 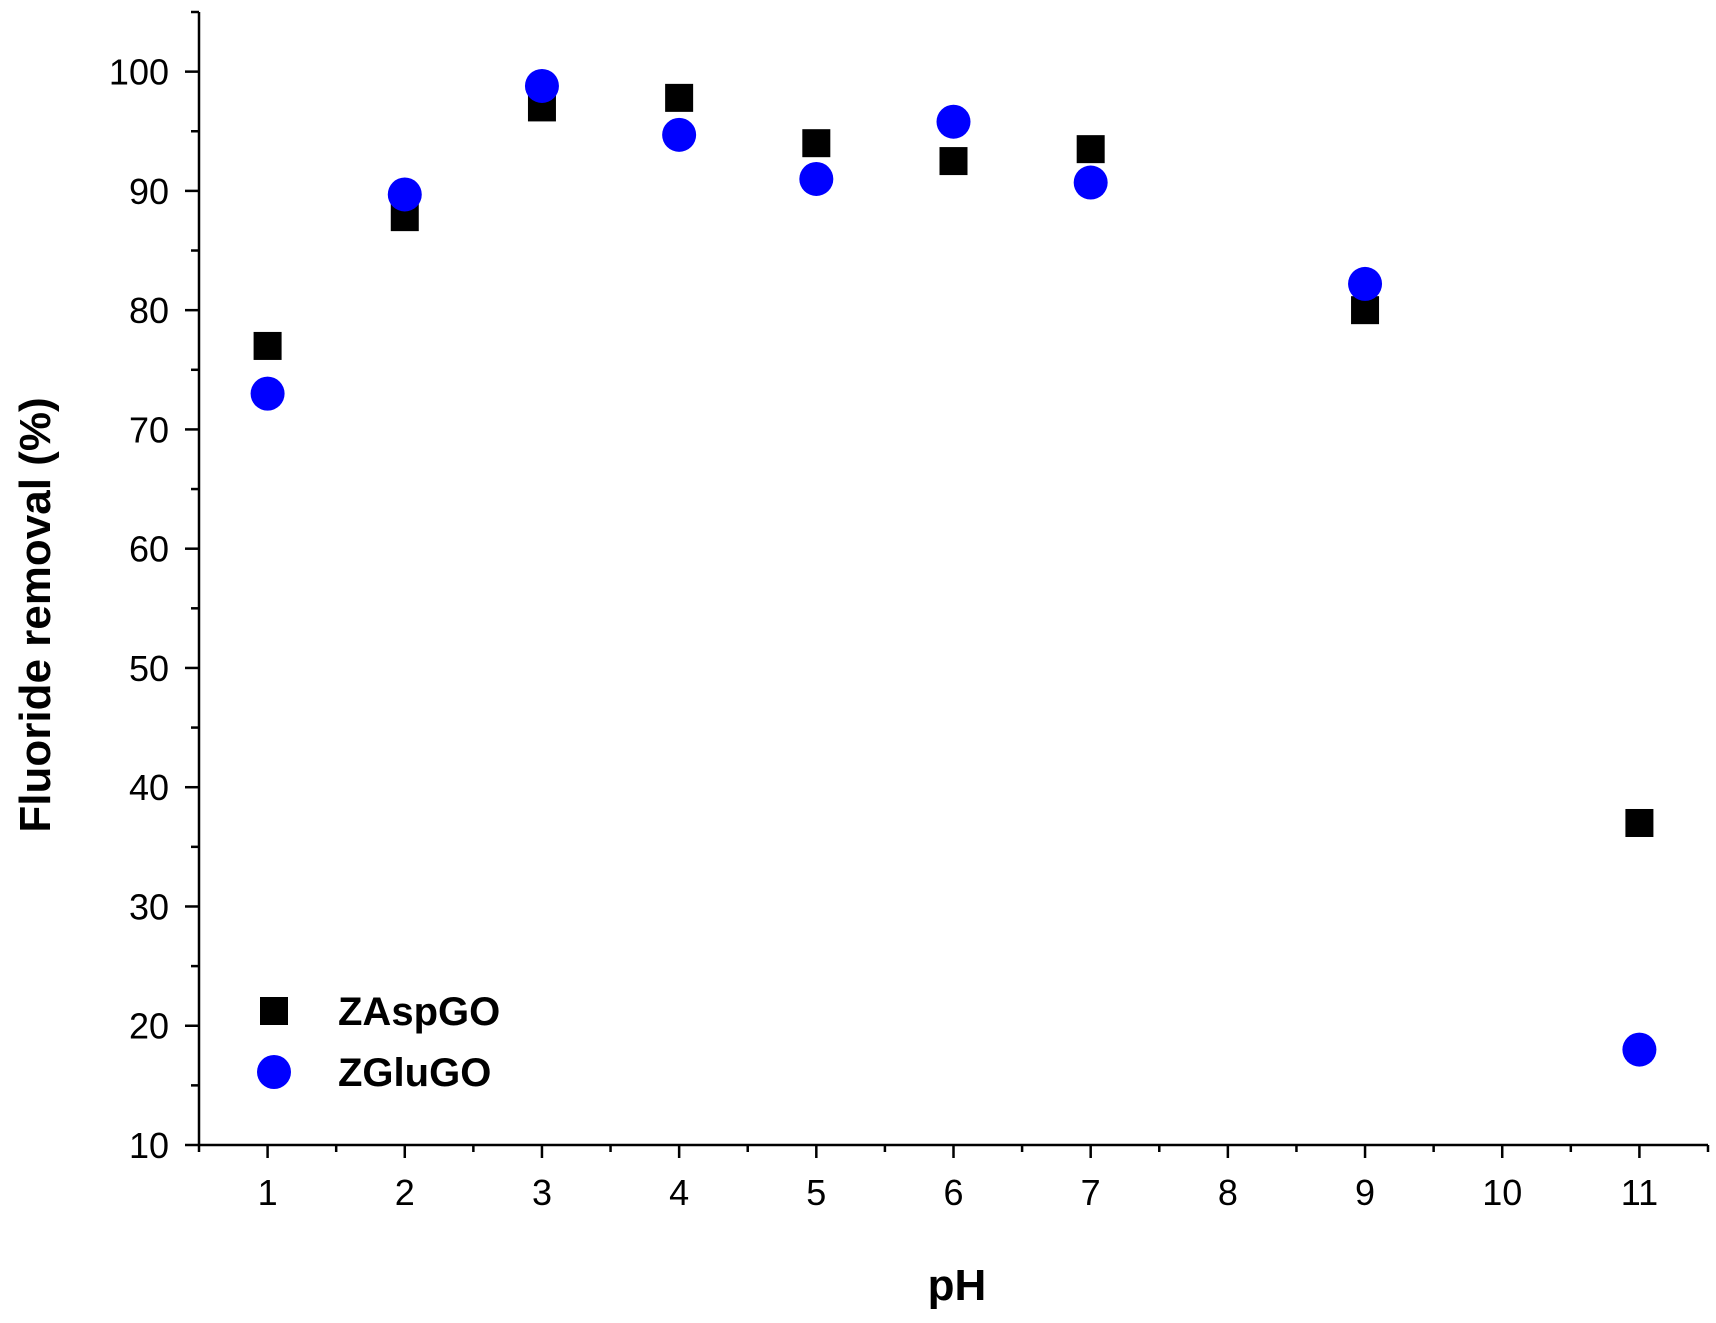 What do you see at coordinates (149, 787) in the screenshot?
I see `y-tick-label: 40` at bounding box center [149, 787].